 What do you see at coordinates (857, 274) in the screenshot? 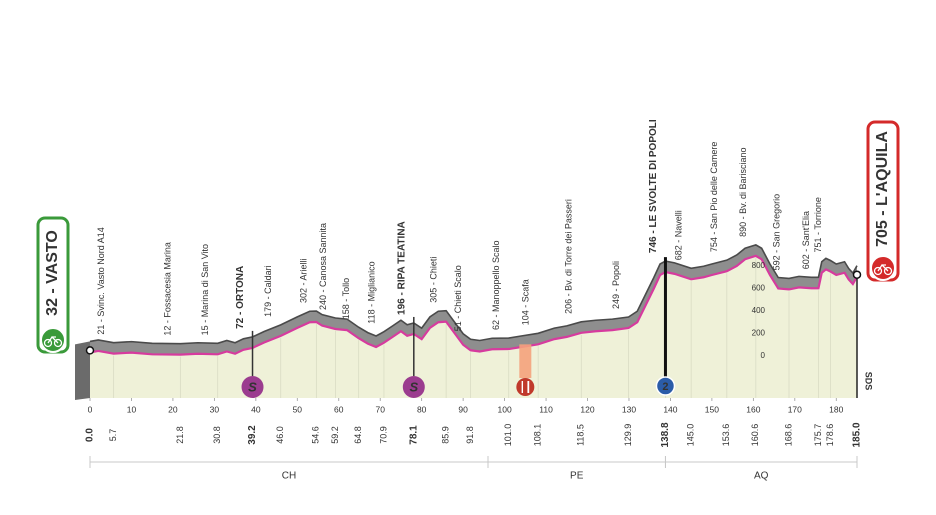
I see `finish-point` at bounding box center [857, 274].